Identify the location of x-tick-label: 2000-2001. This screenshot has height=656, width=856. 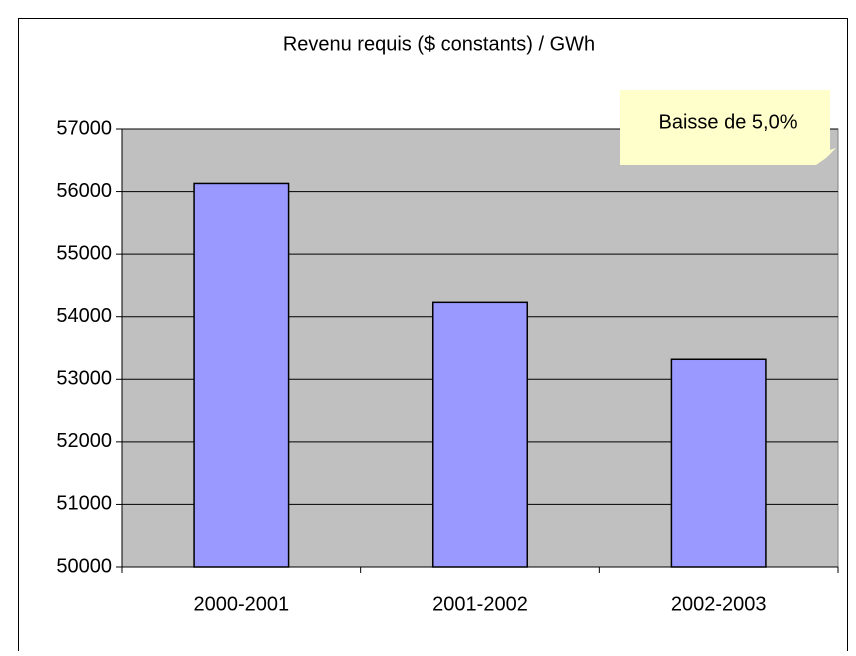
(242, 604).